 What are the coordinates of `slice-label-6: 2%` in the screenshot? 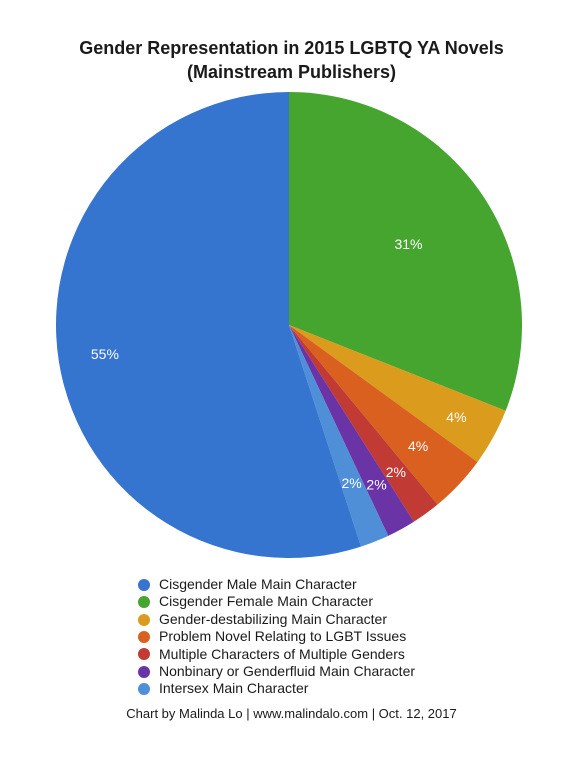 It's located at (351, 483).